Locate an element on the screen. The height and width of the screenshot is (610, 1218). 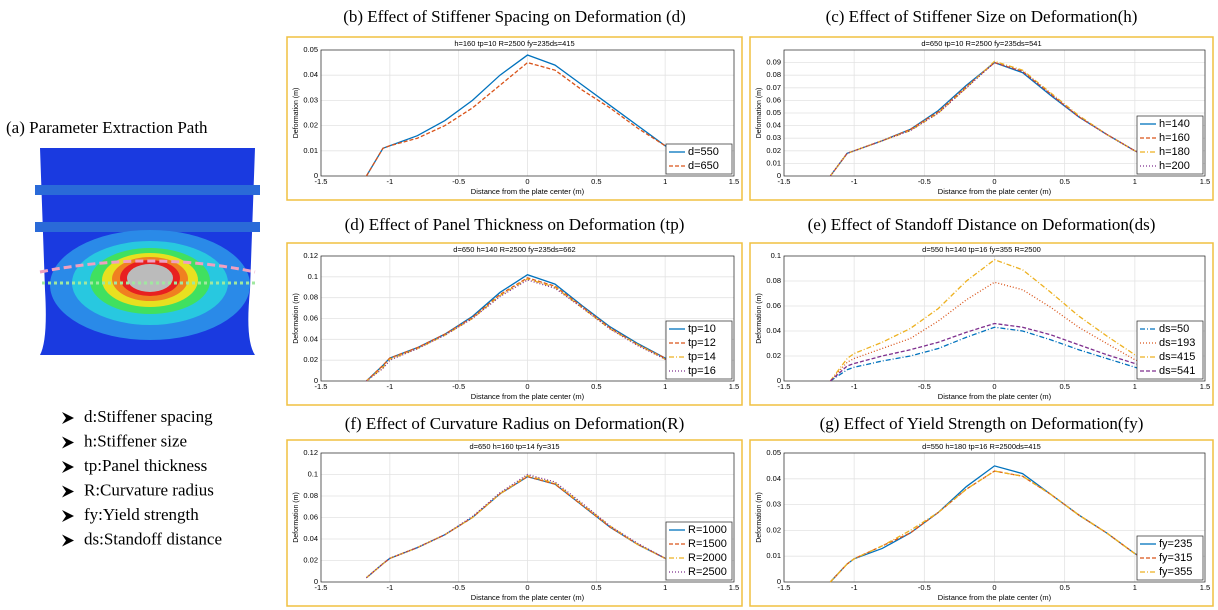
legend-label: R=2000 is located at coordinates (707, 558).